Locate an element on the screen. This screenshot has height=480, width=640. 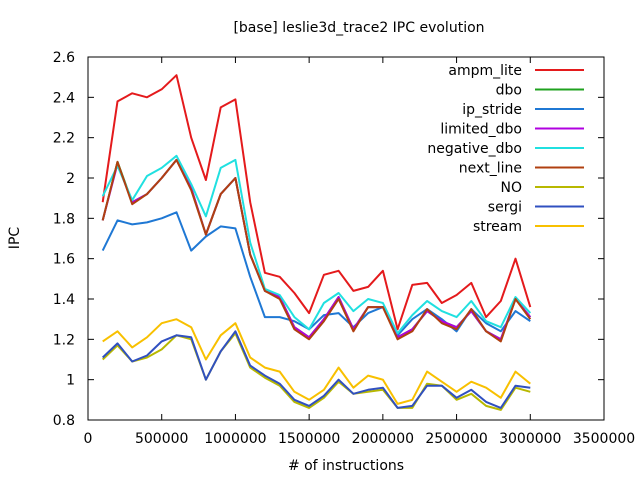
y-tick-label: 1.6 is located at coordinates (64, 260).